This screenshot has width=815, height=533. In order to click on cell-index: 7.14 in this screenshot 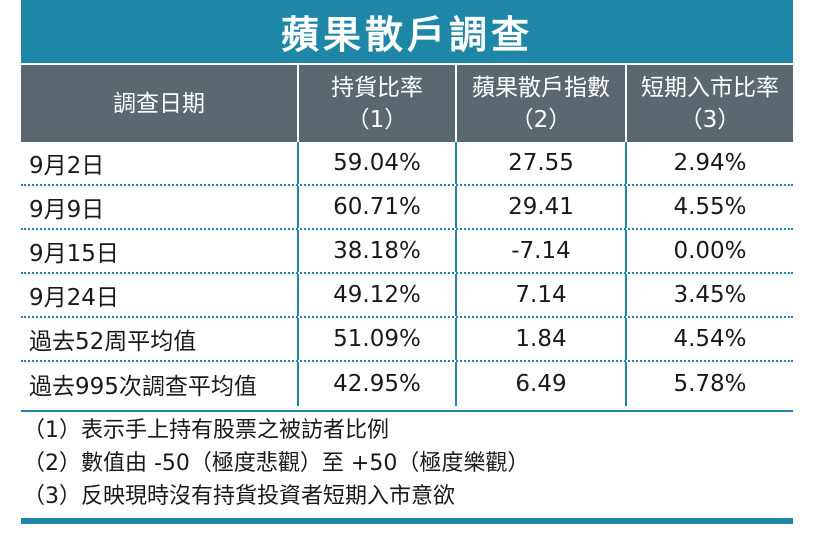, I will do `click(540, 295)`.